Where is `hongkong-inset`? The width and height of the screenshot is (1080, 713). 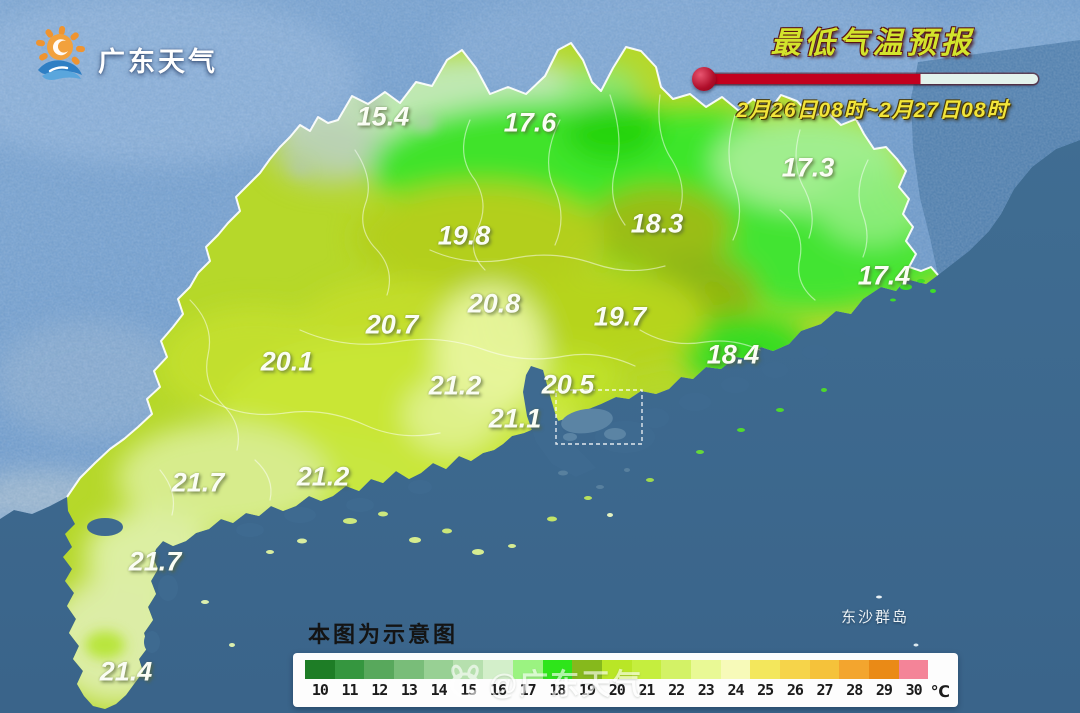
hongkong-inset is located at coordinates (599, 417).